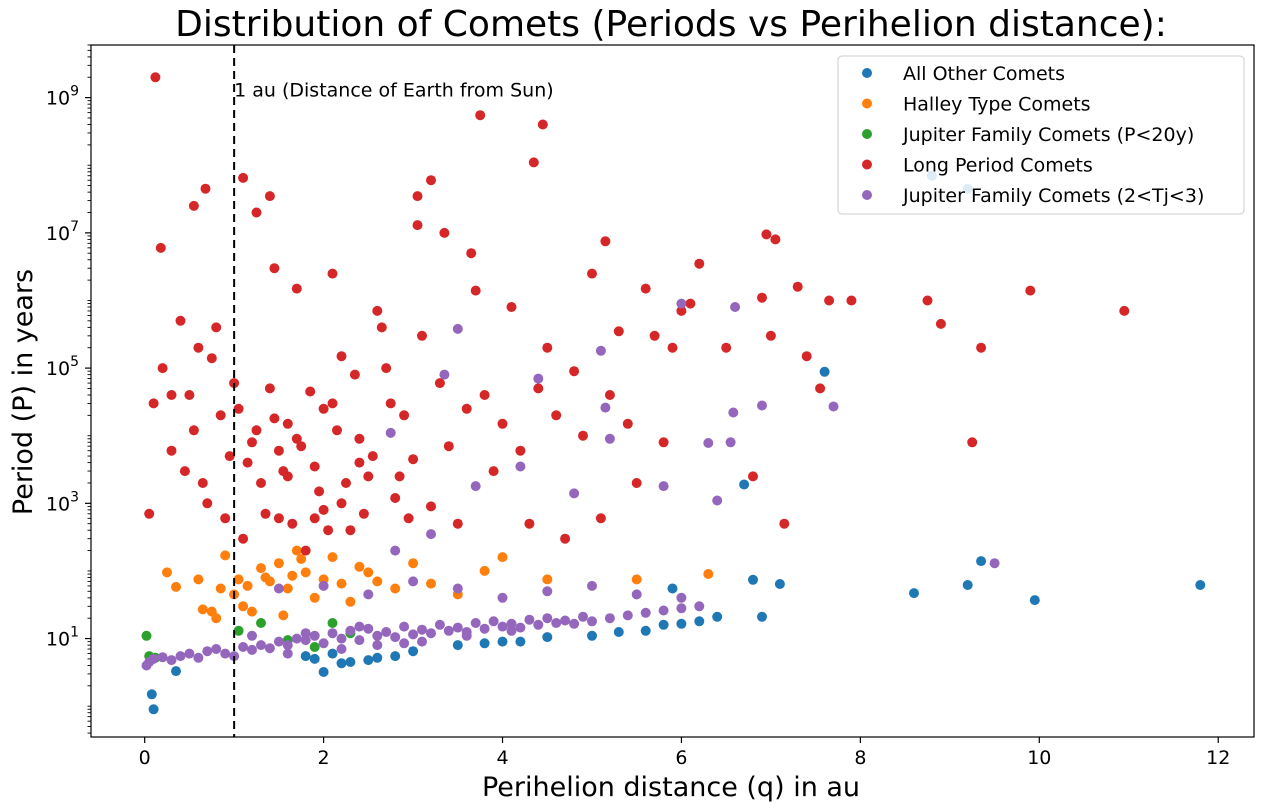 Image resolution: width=1262 pixels, height=811 pixels. I want to click on legend-item: Jupiter Family Comets (2<Tj<3), so click(1033, 196).